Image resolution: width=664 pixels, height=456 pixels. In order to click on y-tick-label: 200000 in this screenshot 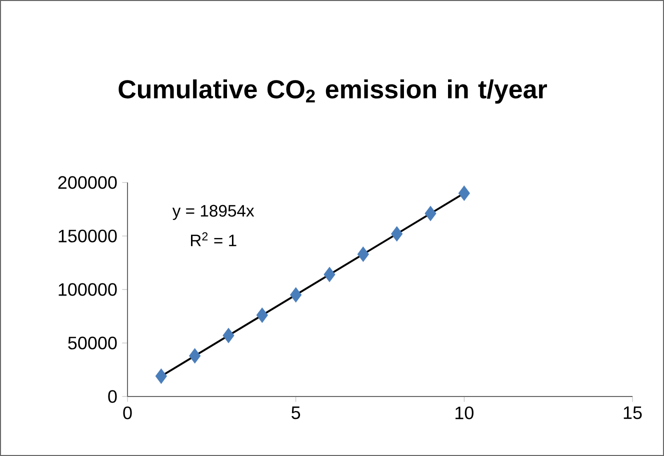, I will do `click(87, 182)`.